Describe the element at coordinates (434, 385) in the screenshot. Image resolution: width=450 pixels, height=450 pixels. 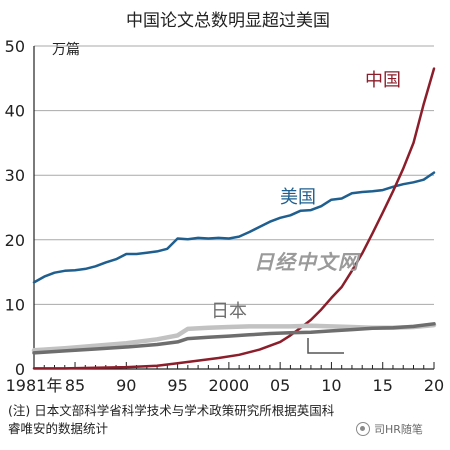
I see `x-tick-label: 20` at that location.